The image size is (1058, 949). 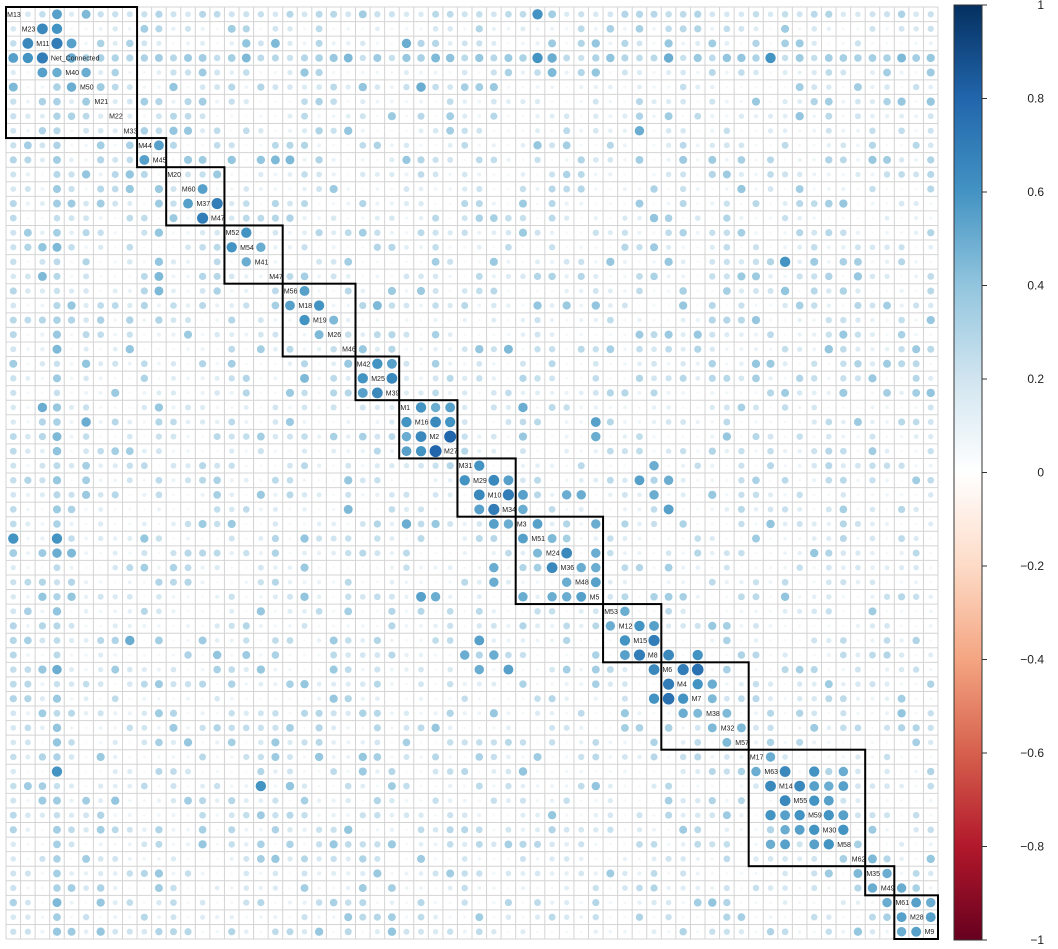 What do you see at coordinates (495, 495) in the screenshot?
I see `diagonal-variable-label: M10` at bounding box center [495, 495].